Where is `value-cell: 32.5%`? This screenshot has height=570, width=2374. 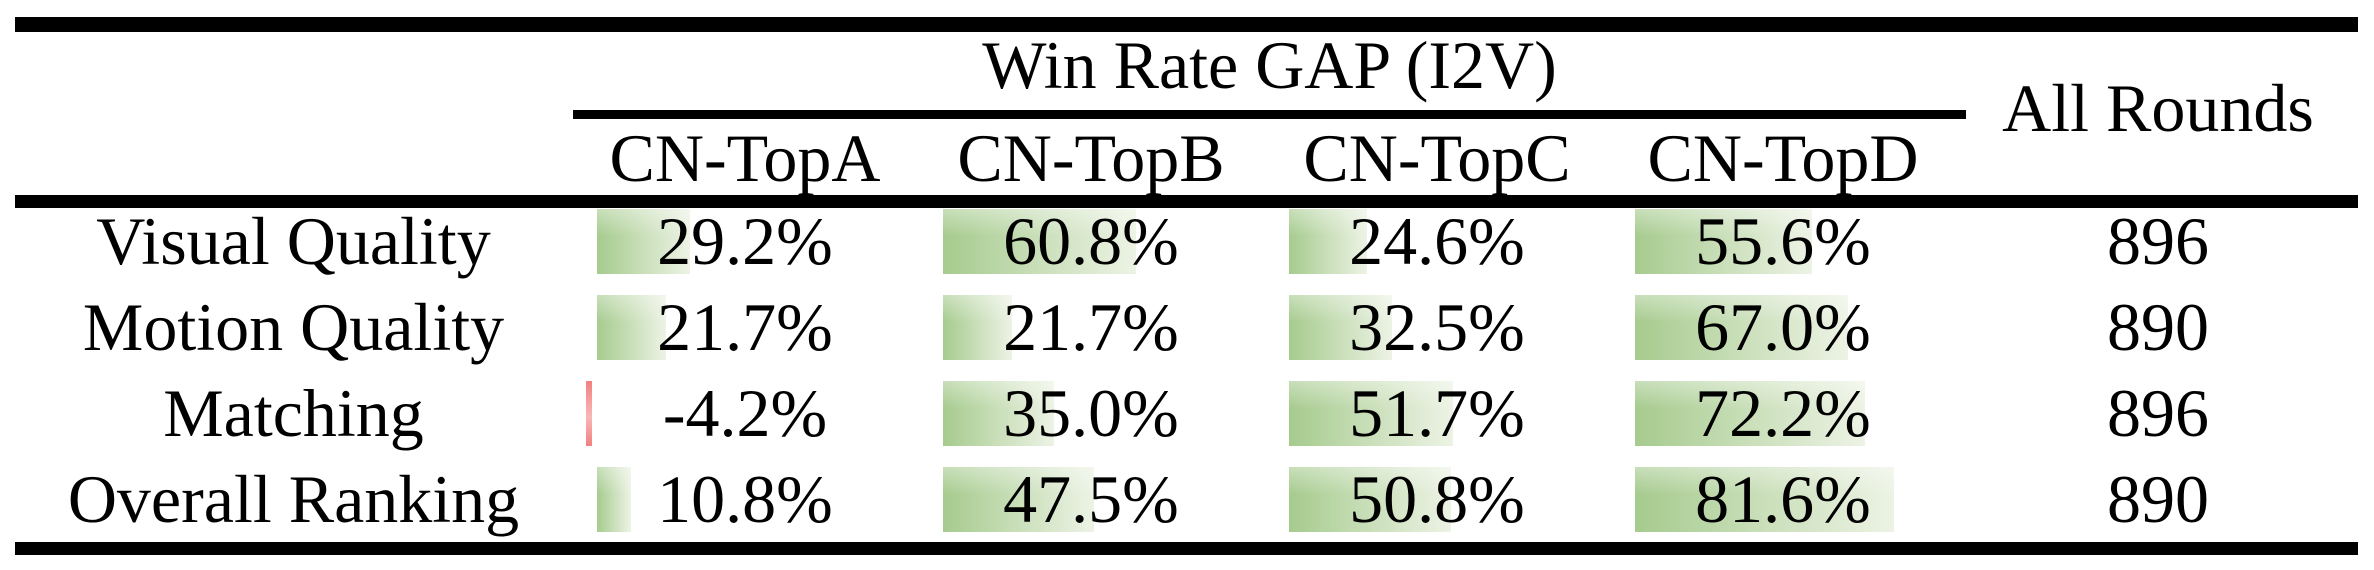 value-cell: 32.5% is located at coordinates (1437, 327).